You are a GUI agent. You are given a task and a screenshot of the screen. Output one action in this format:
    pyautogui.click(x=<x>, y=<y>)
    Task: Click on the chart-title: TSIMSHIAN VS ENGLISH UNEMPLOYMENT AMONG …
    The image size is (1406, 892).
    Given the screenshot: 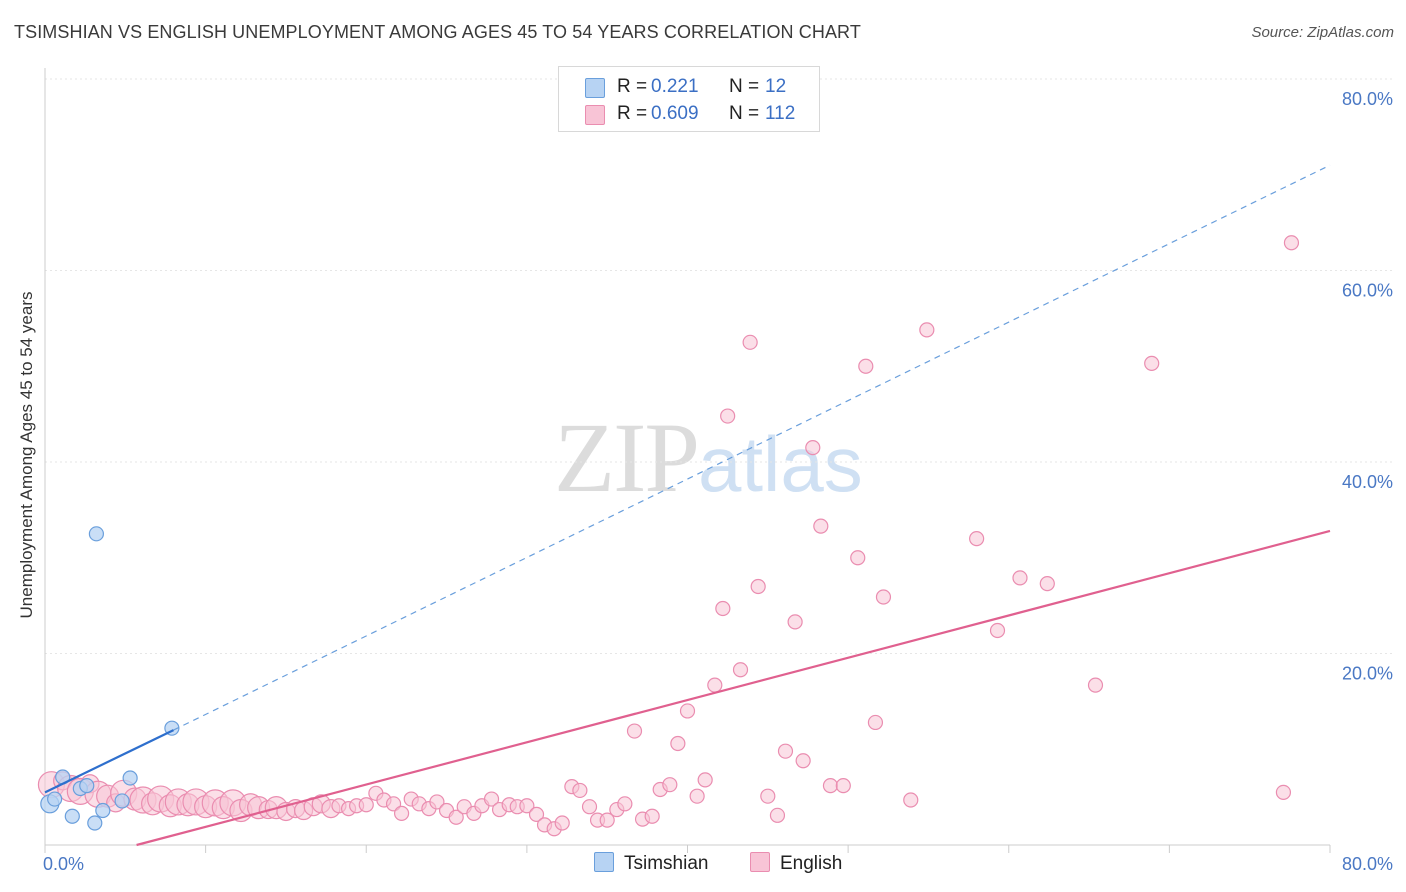 What is the action you would take?
    pyautogui.click(x=437, y=32)
    